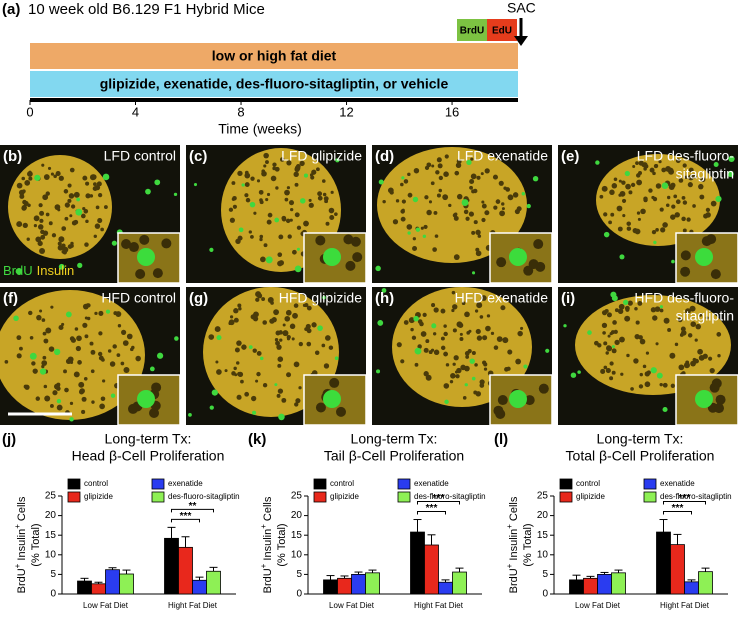  What do you see at coordinates (439, 605) in the screenshot?
I see `x-tick-label: Hight Fat Diet` at bounding box center [439, 605].